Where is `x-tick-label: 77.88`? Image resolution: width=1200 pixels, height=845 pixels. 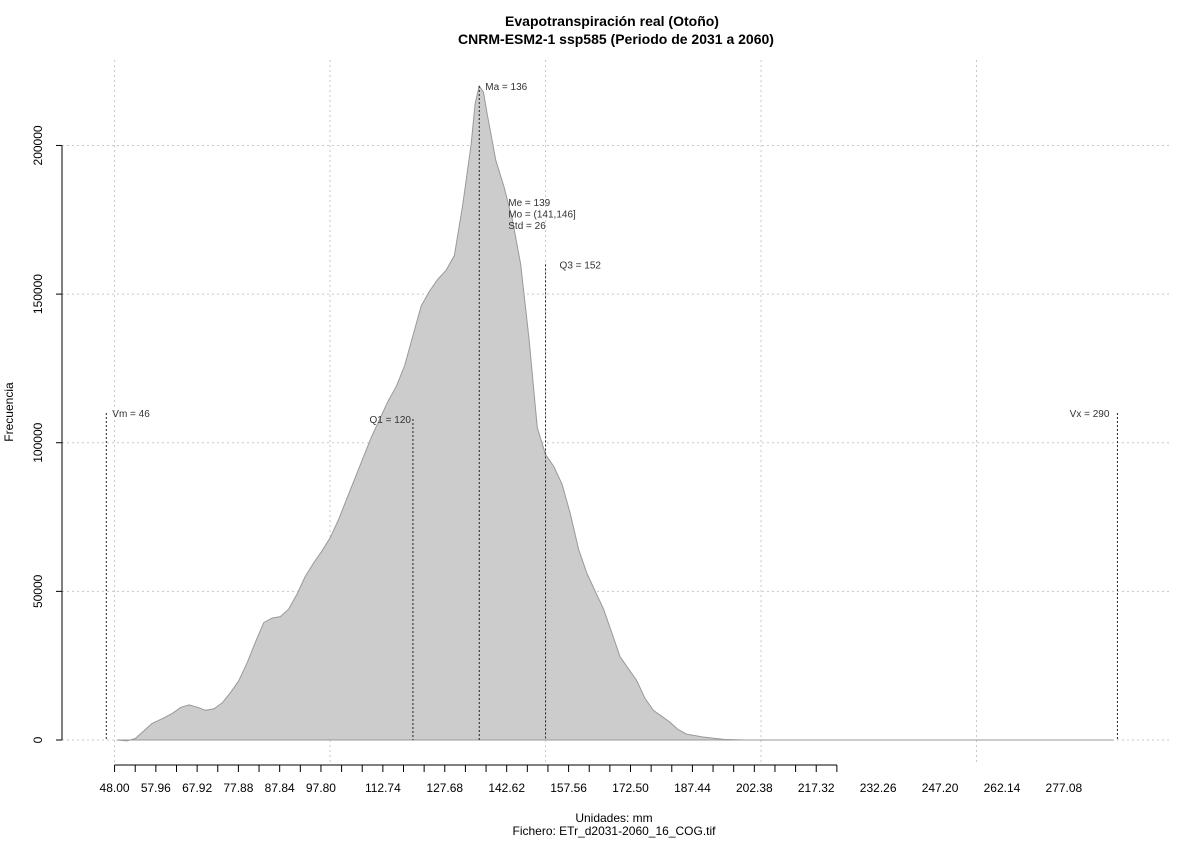
x-tick-label: 77.88 is located at coordinates (238, 788).